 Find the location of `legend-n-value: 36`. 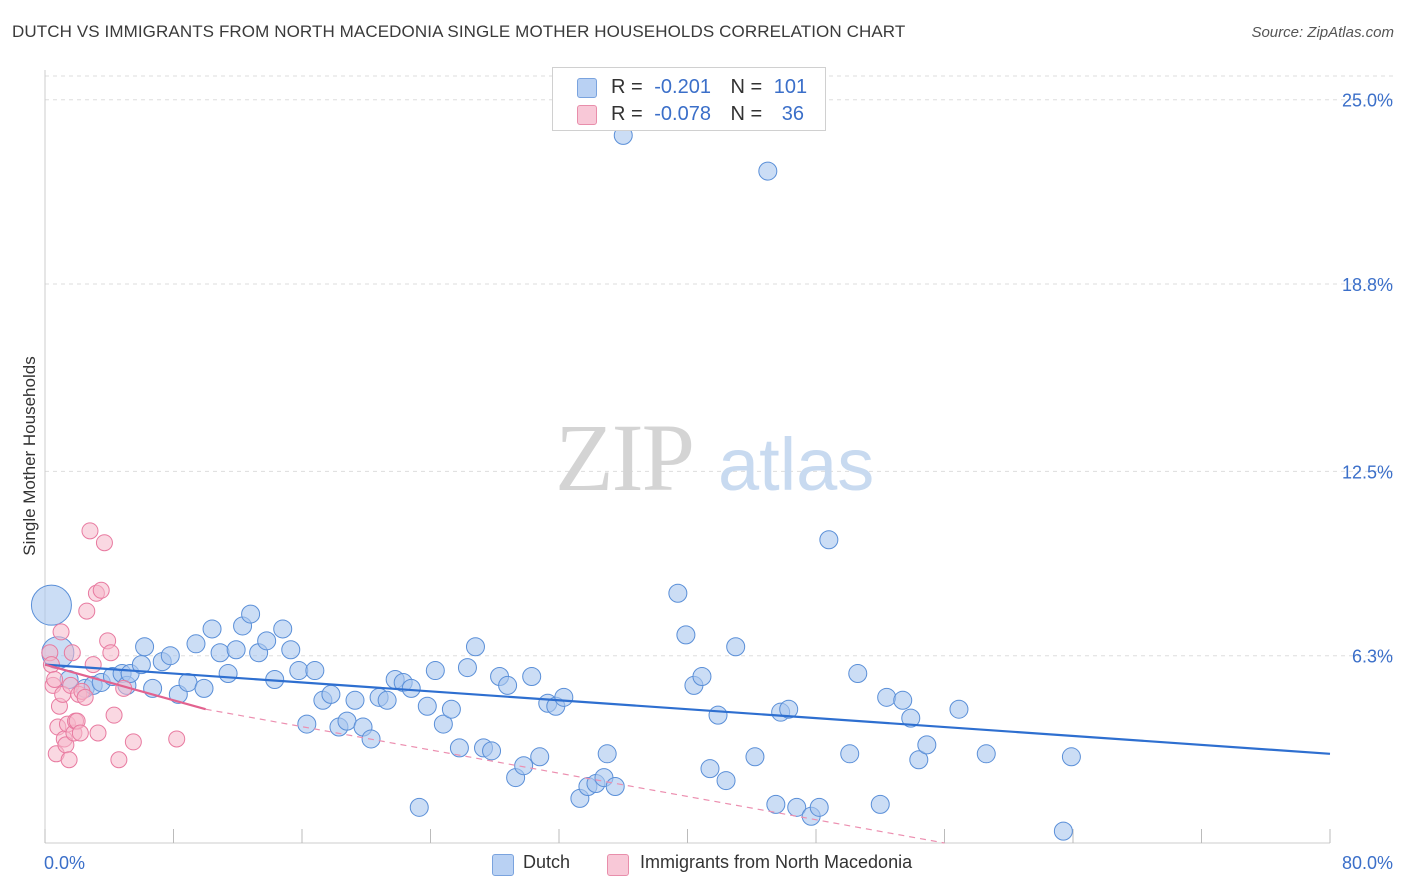

legend-n-value: 36 is located at coordinates (793, 114).